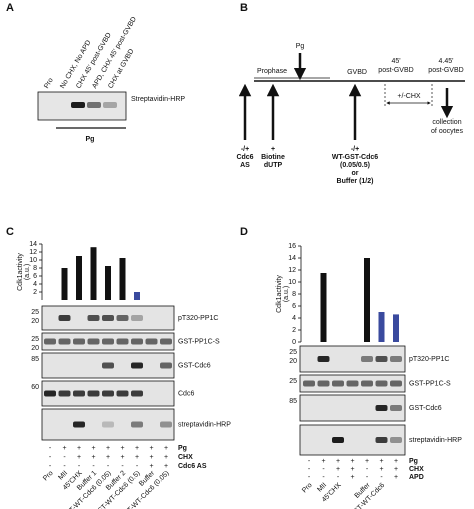  What do you see at coordinates (10, 232) in the screenshot?
I see `panel-label: C` at bounding box center [10, 232].